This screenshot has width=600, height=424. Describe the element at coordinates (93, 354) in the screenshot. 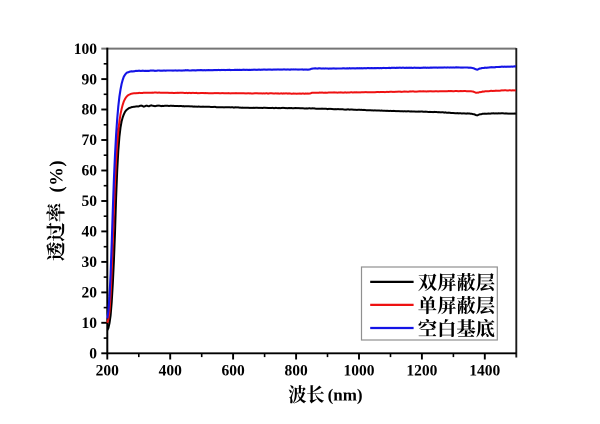

I see `svg-text: 0` at that location.